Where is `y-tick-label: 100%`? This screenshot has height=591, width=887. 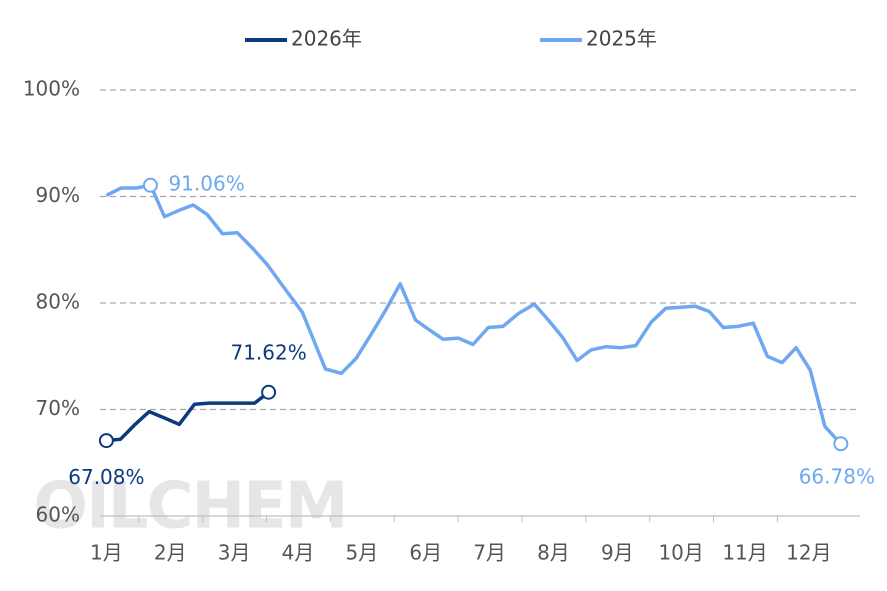 y-tick-label: 100% is located at coordinates (51, 89).